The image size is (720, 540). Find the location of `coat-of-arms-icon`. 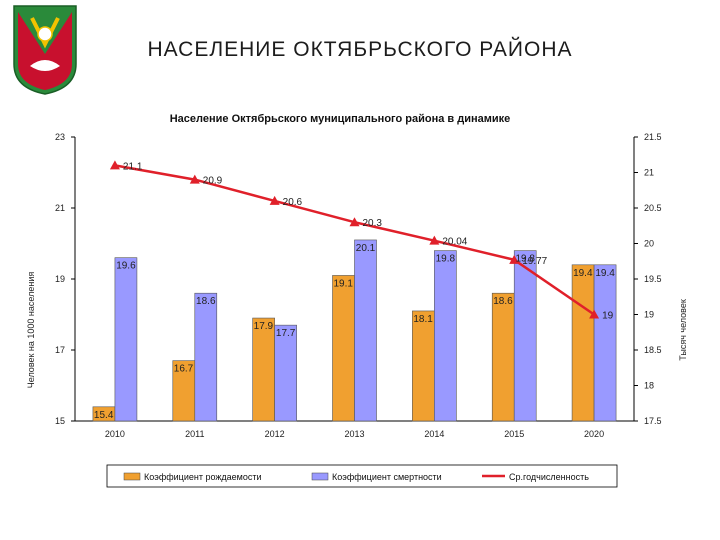

coat-of-arms-icon is located at coordinates (45, 50).